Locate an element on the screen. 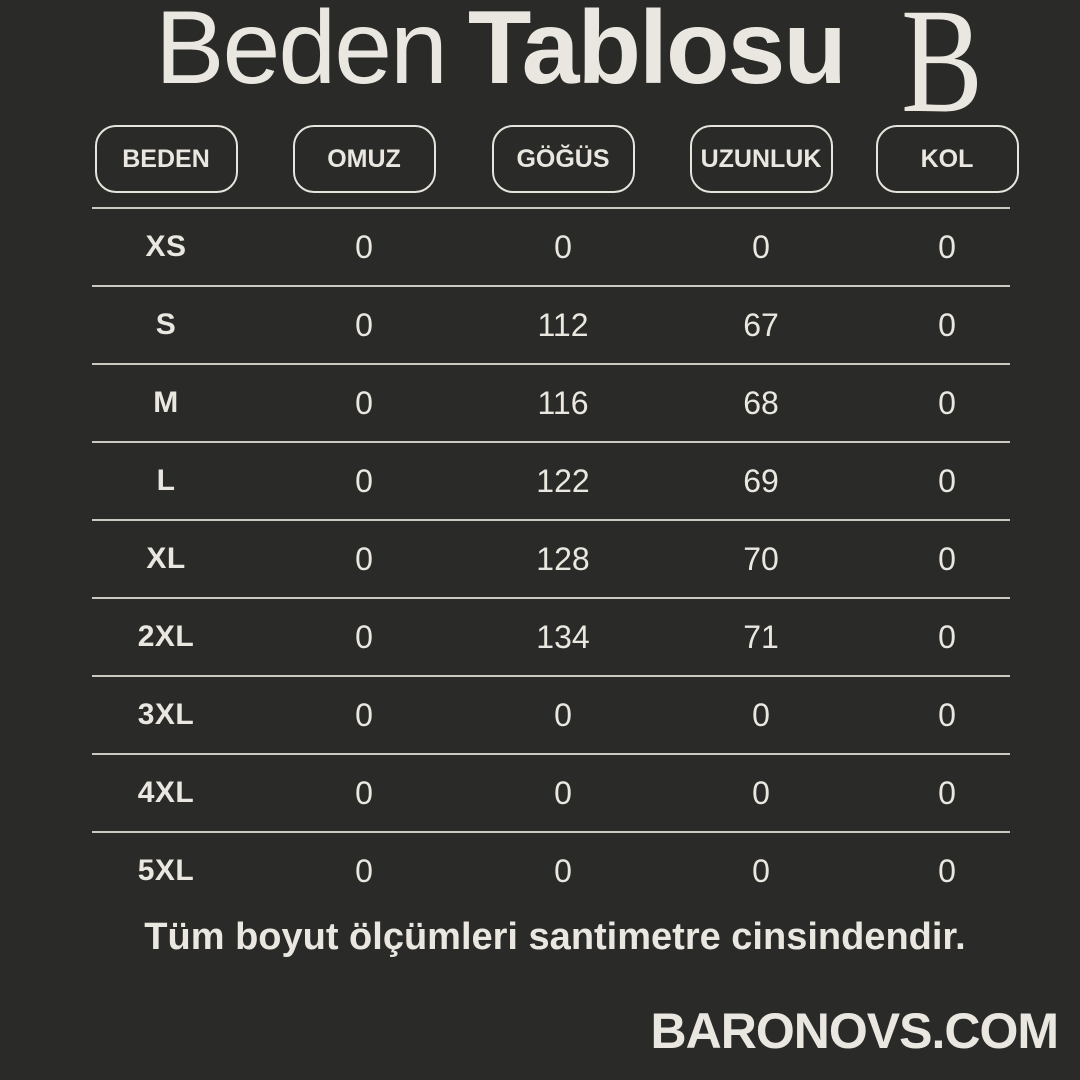  column-header-cell-3: UZUNLUK is located at coordinates (761, 159).